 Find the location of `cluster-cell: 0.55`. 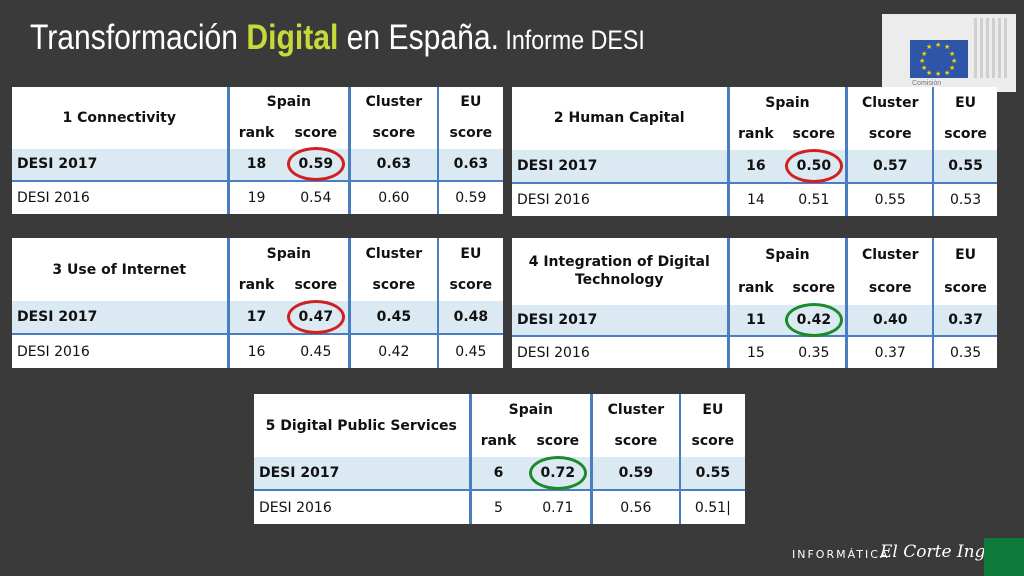

cluster-cell: 0.55 is located at coordinates (890, 199).